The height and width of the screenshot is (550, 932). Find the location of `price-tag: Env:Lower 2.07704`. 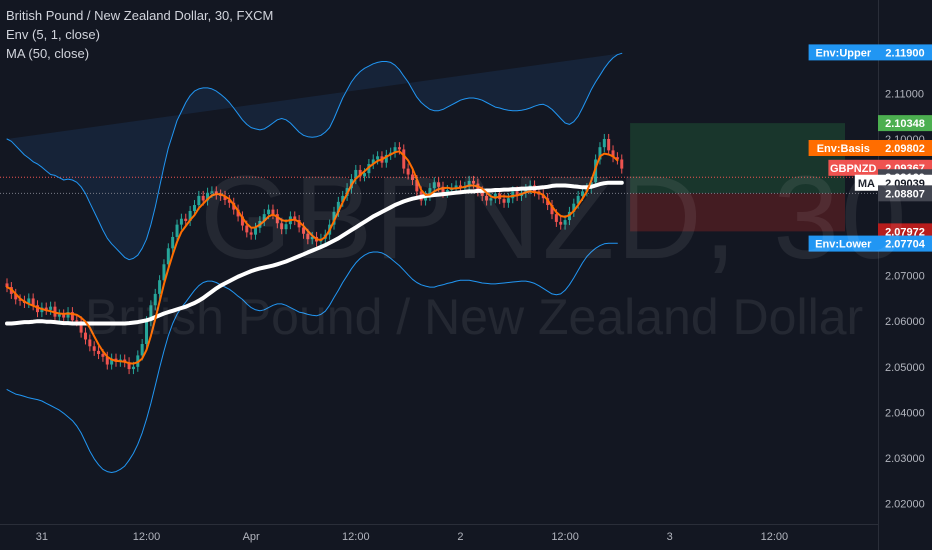

price-tag: Env:Lower 2.07704 is located at coordinates (870, 243).